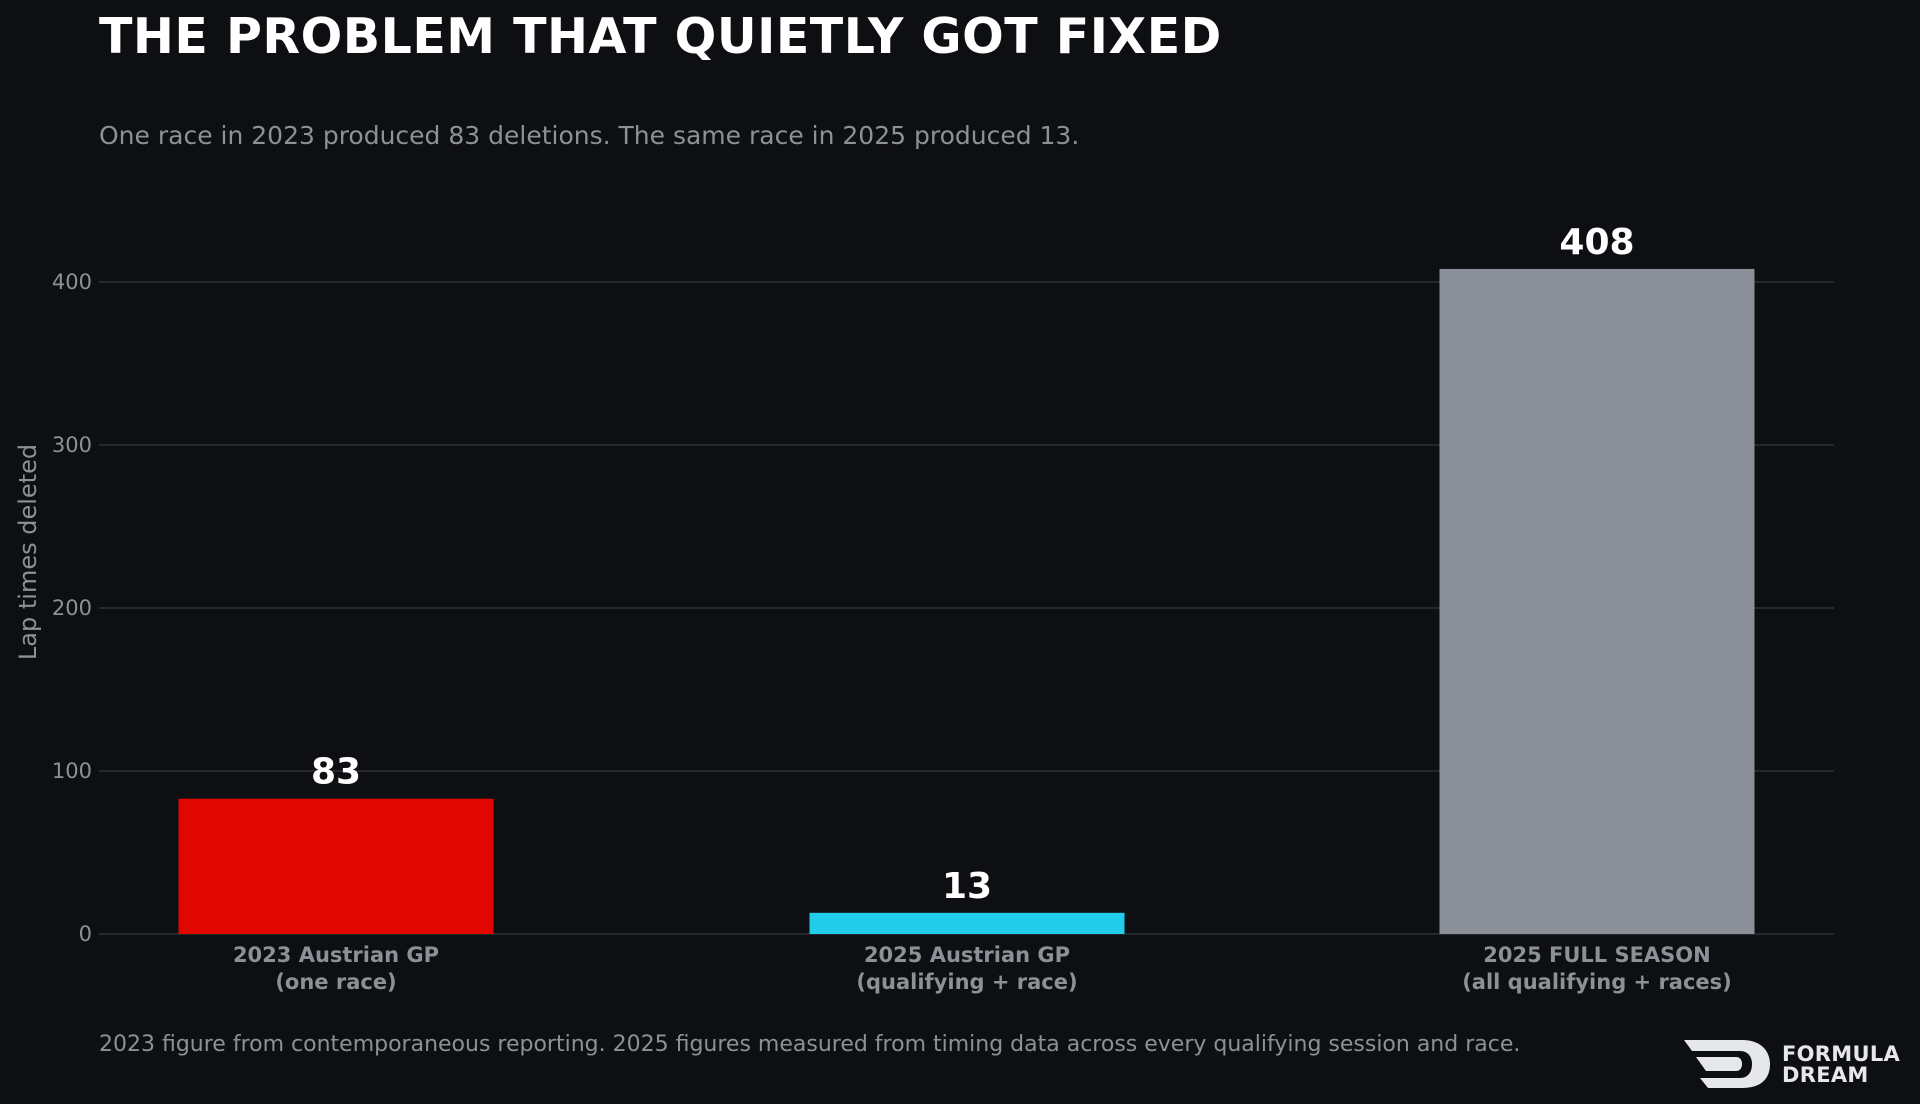 The height and width of the screenshot is (1104, 1920). I want to click on y-tick-label-400: 400, so click(72, 282).